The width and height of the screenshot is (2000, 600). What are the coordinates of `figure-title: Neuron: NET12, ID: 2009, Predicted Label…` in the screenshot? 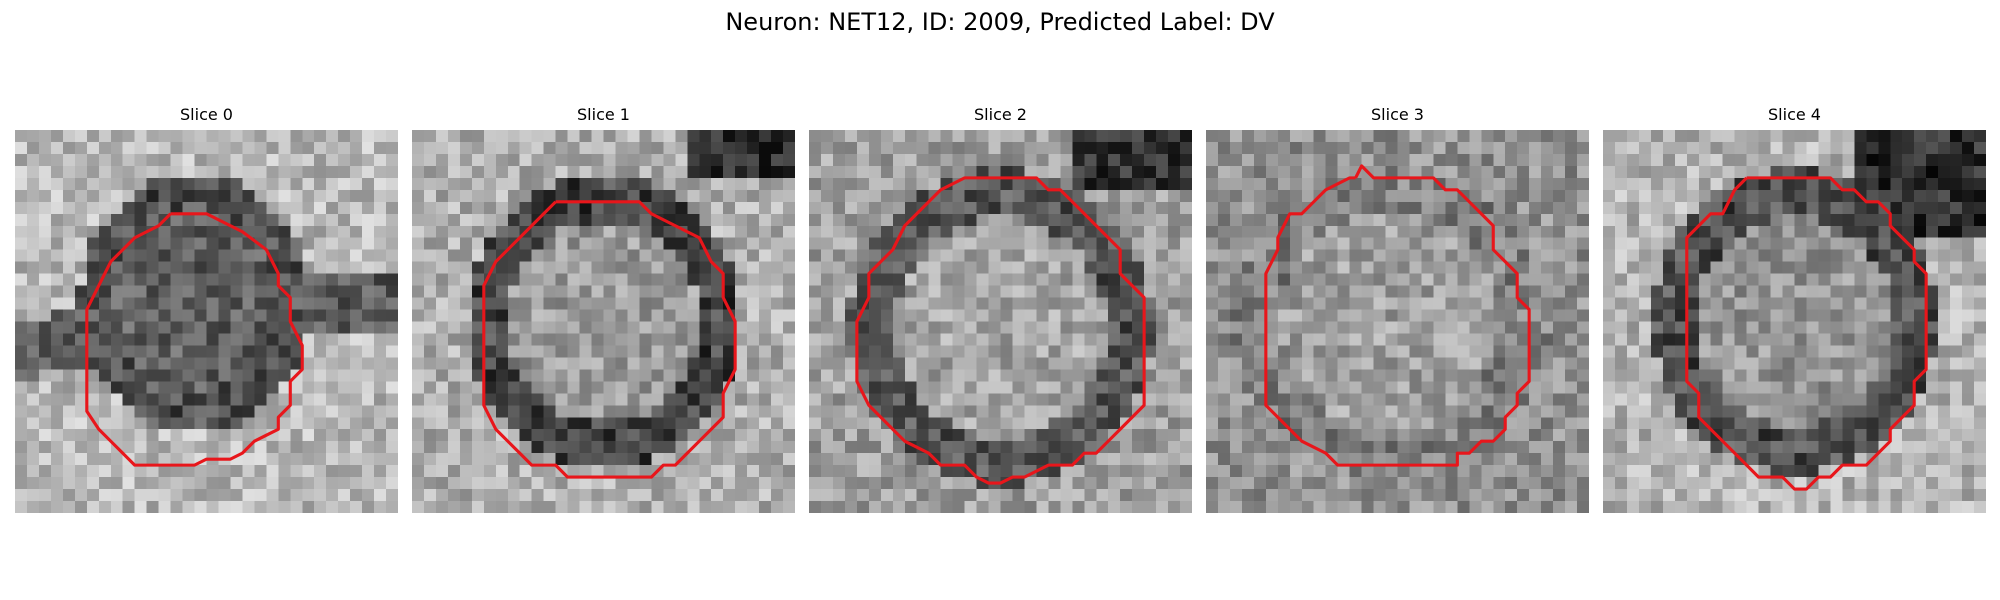 It's located at (1000, 22).